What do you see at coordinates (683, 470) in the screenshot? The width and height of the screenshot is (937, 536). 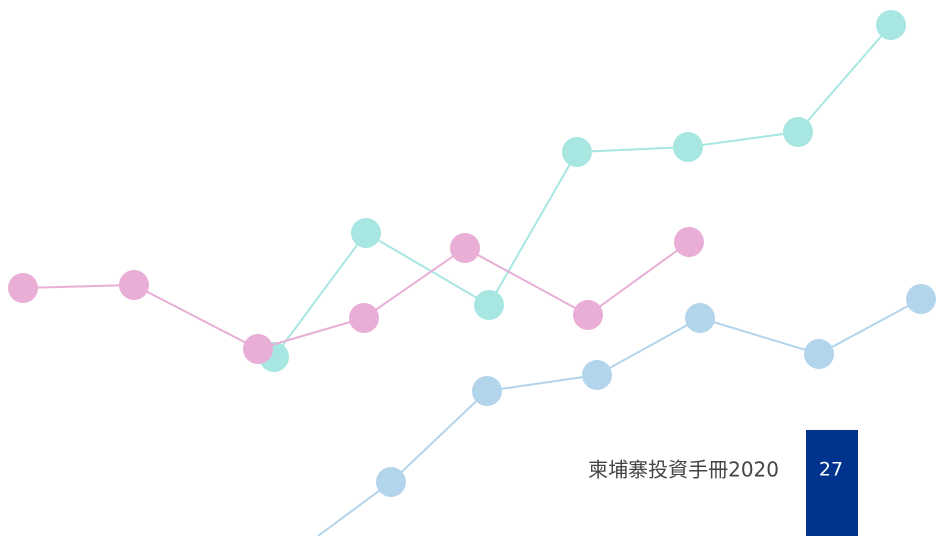 I see `footer-title: 柬埔寨投資手冊2020` at bounding box center [683, 470].